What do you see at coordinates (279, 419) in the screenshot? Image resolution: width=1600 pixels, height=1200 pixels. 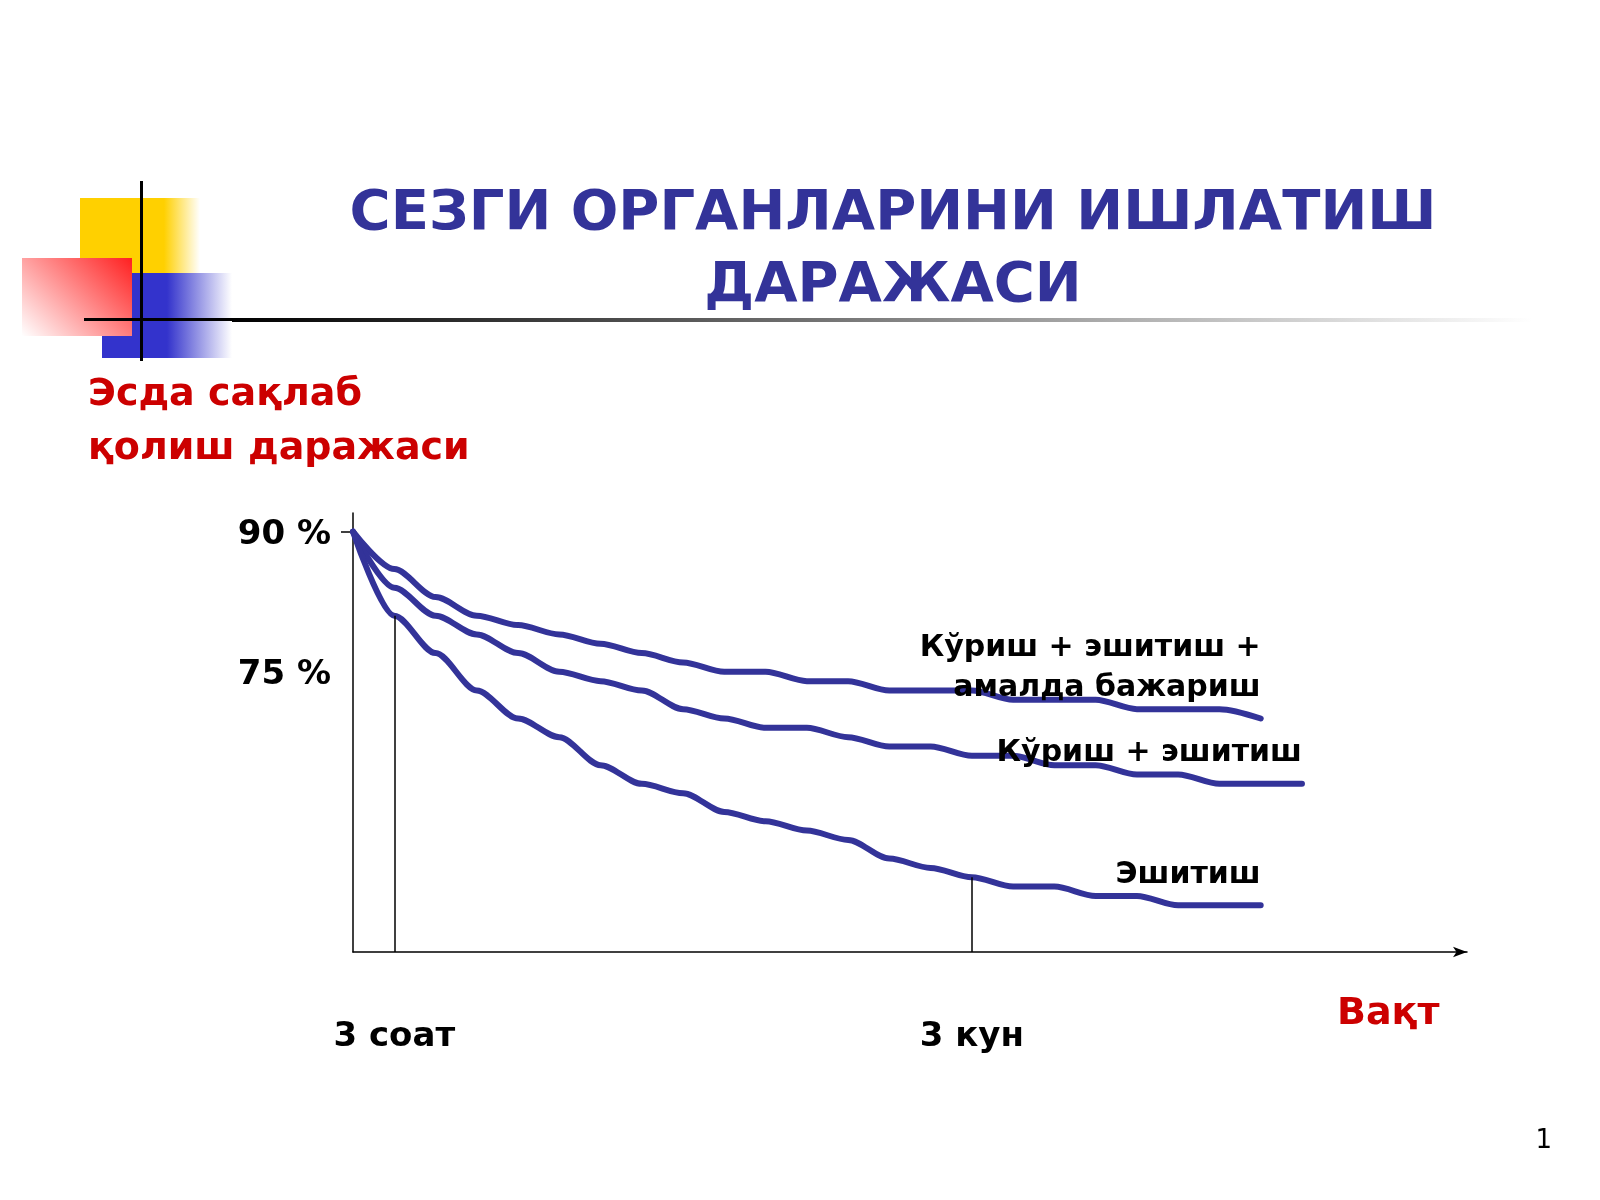 I see `y-axis-title: Эсда сақлаб қолиш даражаси` at bounding box center [279, 419].